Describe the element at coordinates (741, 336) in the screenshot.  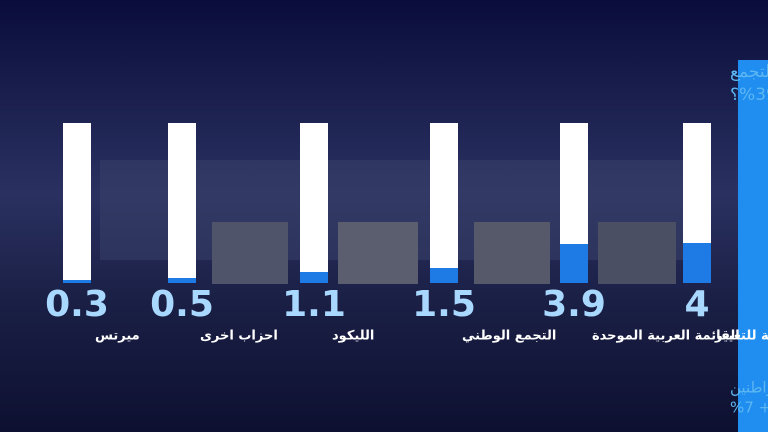
I see `category-label: الجبهة والعربية للتغيير` at that location.